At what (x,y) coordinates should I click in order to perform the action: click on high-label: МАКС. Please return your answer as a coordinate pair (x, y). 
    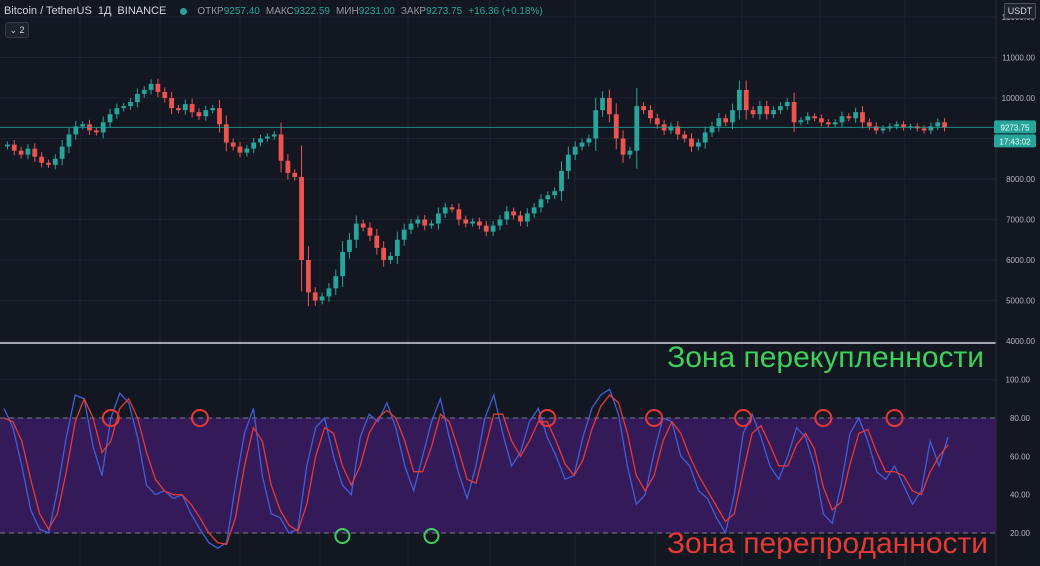
    Looking at the image, I should click on (279, 11).